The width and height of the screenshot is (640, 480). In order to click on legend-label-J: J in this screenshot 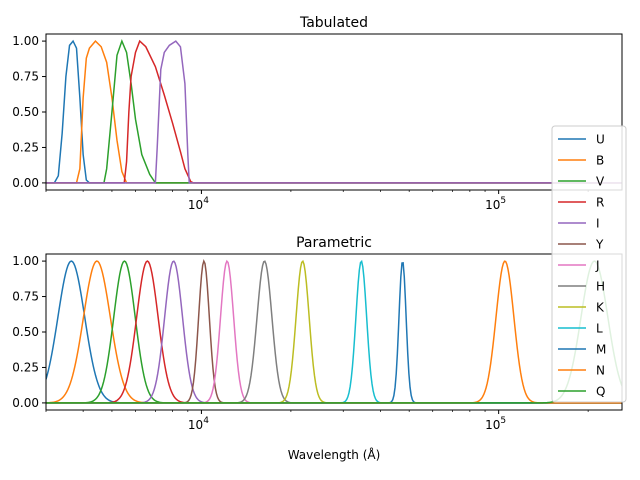, I will do `click(597, 266)`.